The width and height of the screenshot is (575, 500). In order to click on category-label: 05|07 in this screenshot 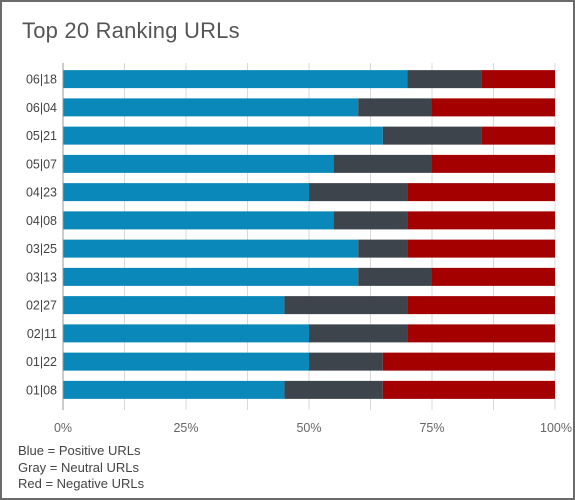, I will do `click(41, 164)`.